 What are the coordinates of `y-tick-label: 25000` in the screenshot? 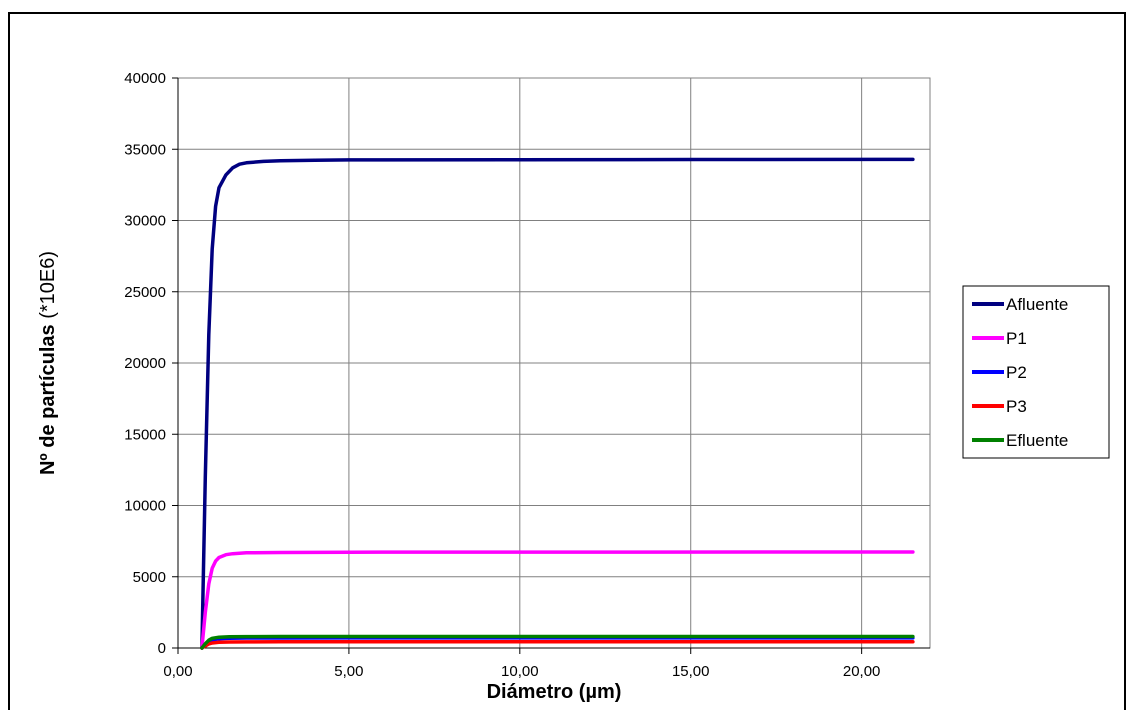 It's located at (145, 292).